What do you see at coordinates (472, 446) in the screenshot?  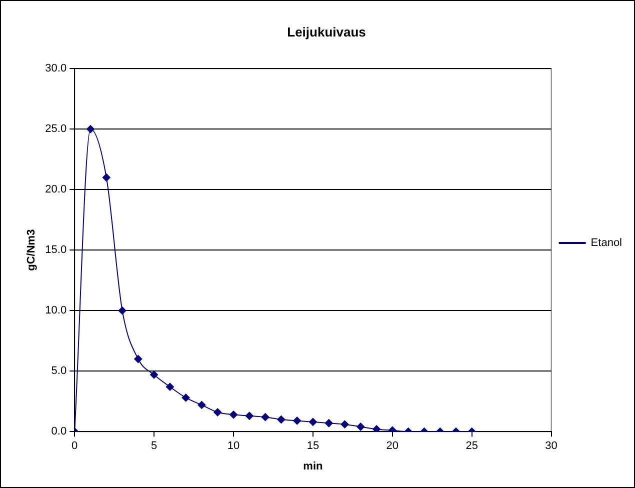 I see `x-tick-label: 25` at bounding box center [472, 446].